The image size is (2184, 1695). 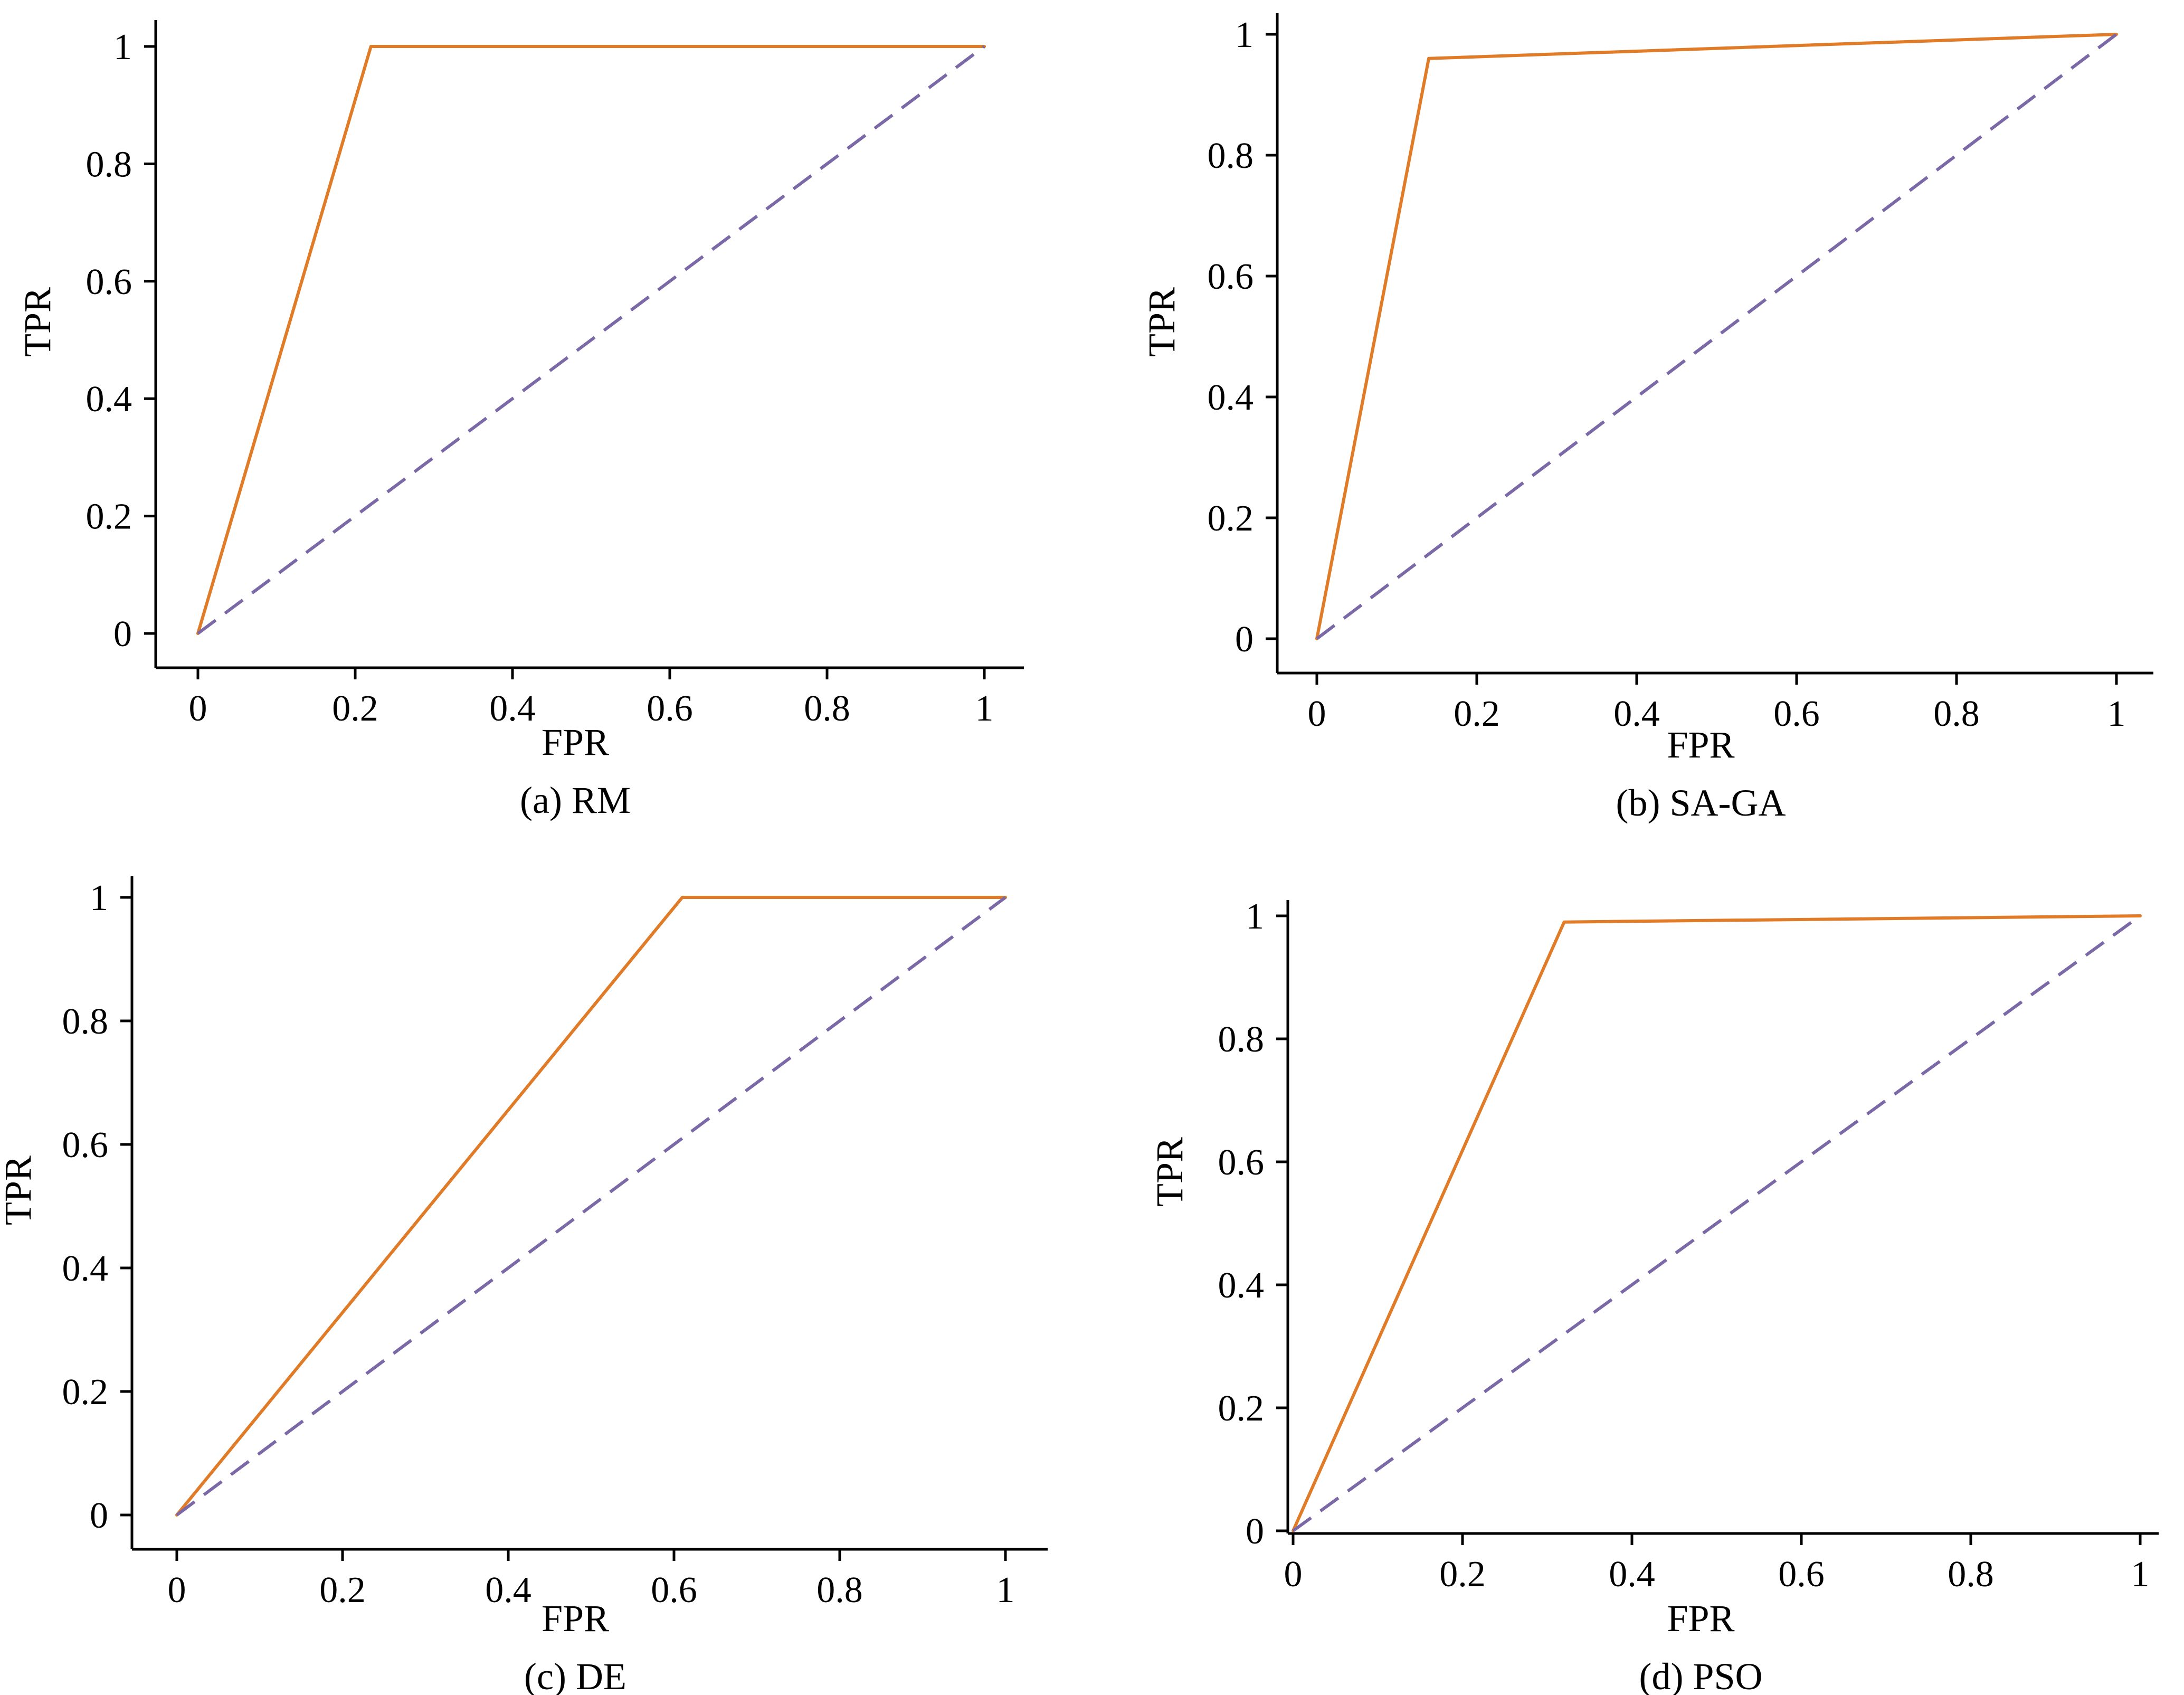 What do you see at coordinates (575, 1675) in the screenshot?
I see `panel-caption: (c) DE` at bounding box center [575, 1675].